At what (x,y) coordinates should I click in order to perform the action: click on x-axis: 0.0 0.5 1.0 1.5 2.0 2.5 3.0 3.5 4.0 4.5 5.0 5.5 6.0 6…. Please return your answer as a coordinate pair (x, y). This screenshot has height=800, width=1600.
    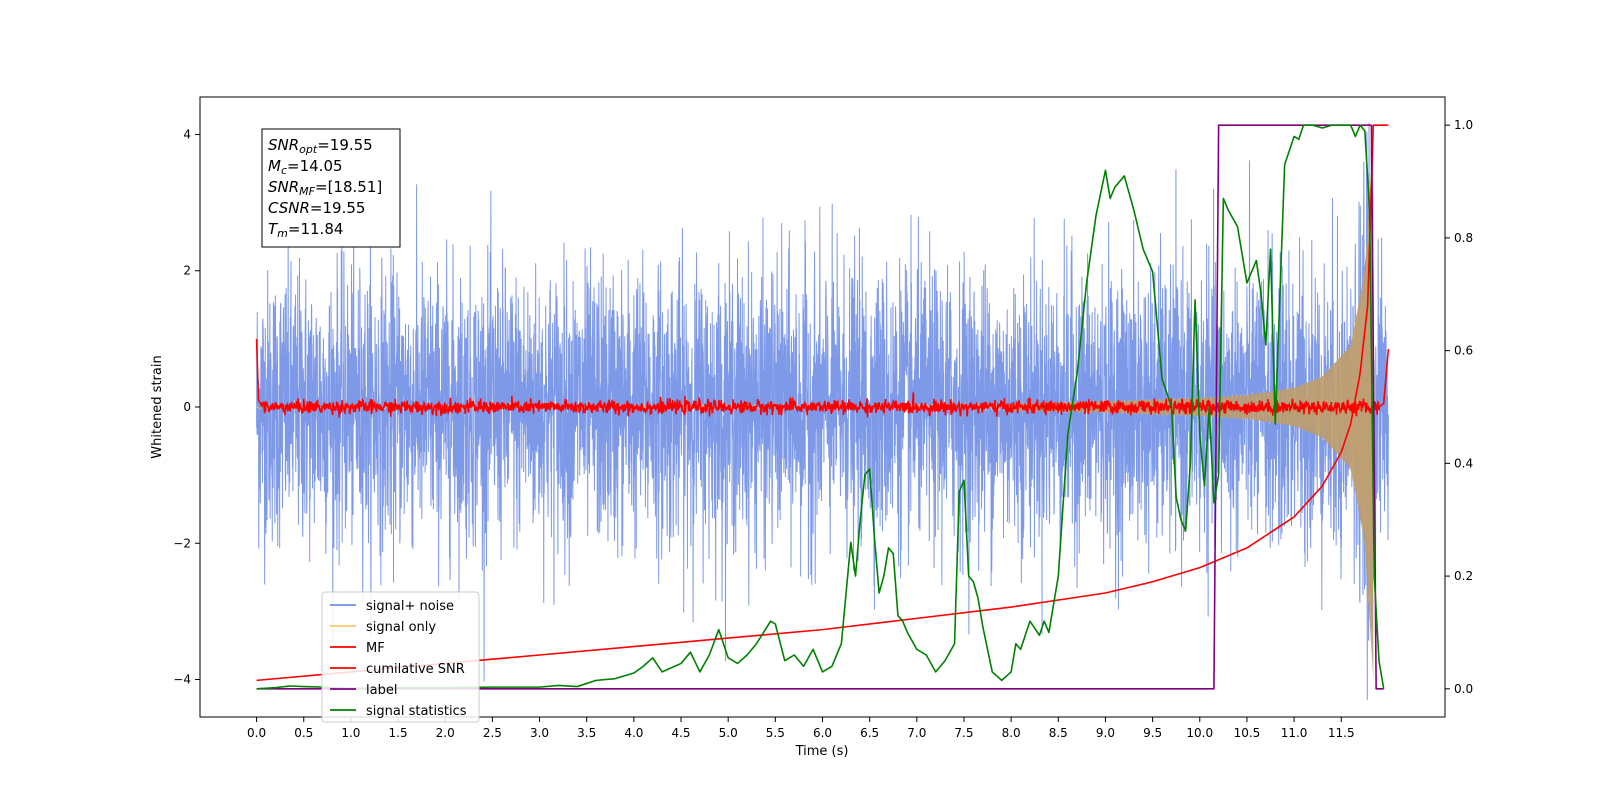
    Looking at the image, I should click on (801, 728).